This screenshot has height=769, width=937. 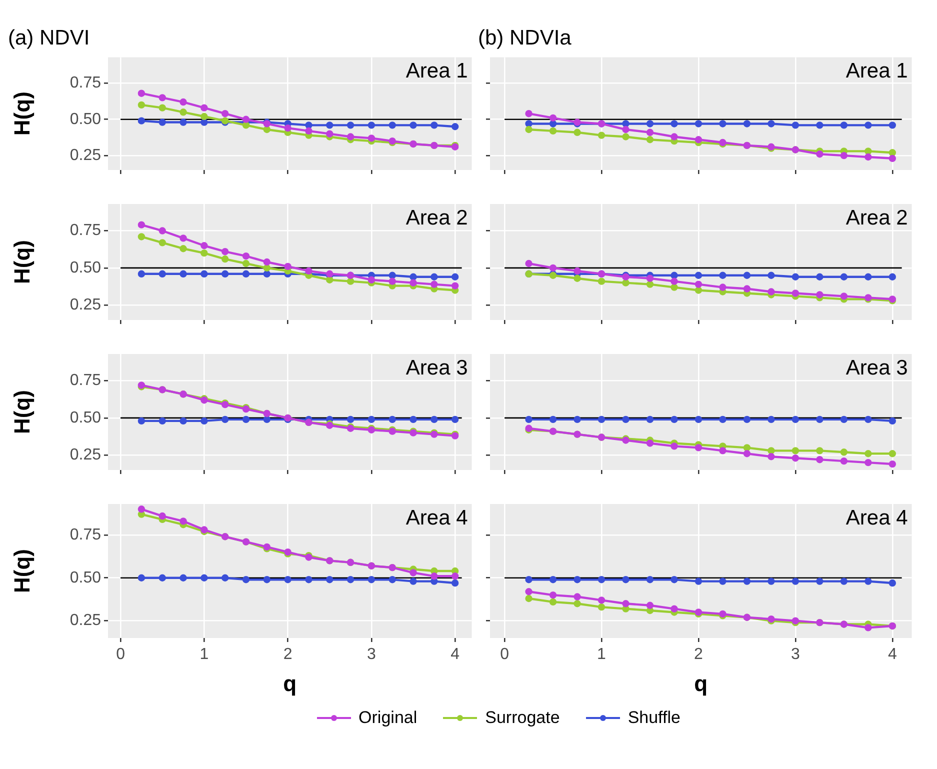 I want to click on legend-label: Surrogate, so click(x=522, y=718).